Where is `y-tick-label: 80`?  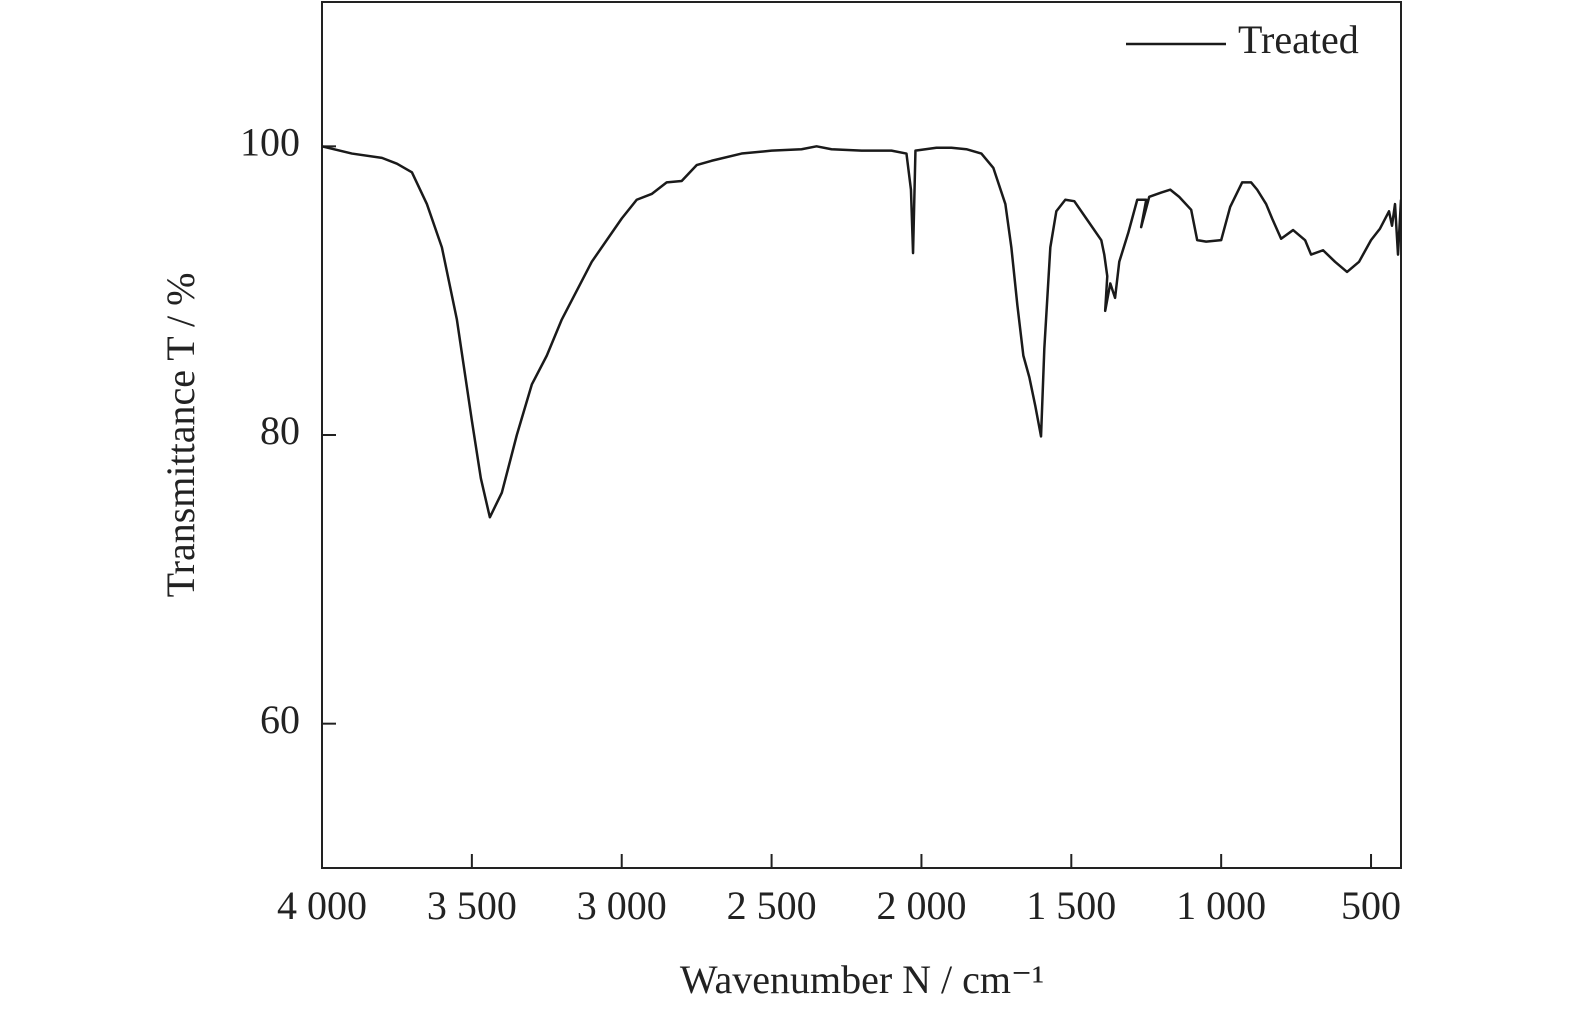
y-tick-label: 80 is located at coordinates (280, 430).